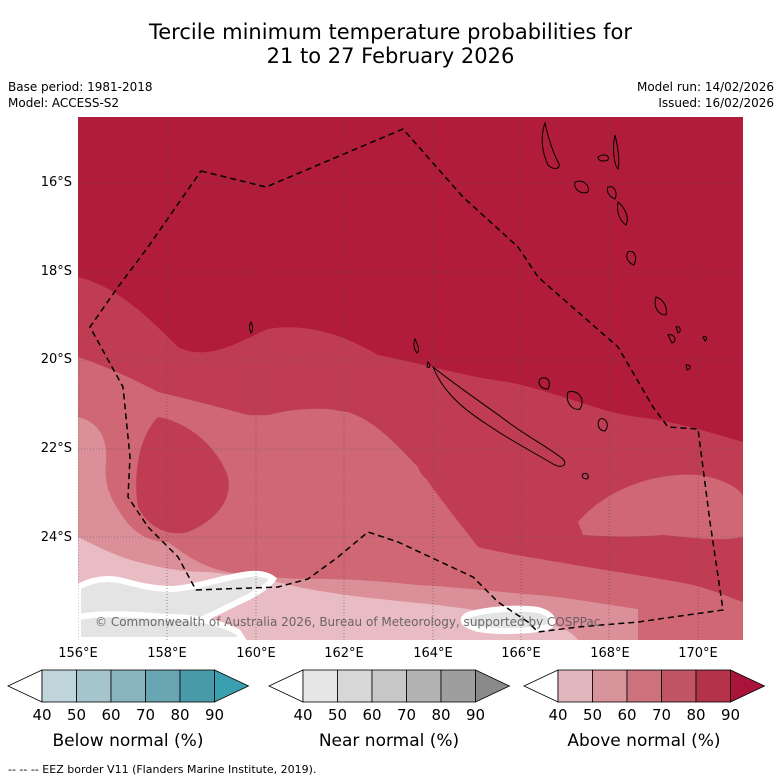 The image size is (781, 781). Describe the element at coordinates (182, 475) in the screenshot. I see `above-80-pocket` at that location.